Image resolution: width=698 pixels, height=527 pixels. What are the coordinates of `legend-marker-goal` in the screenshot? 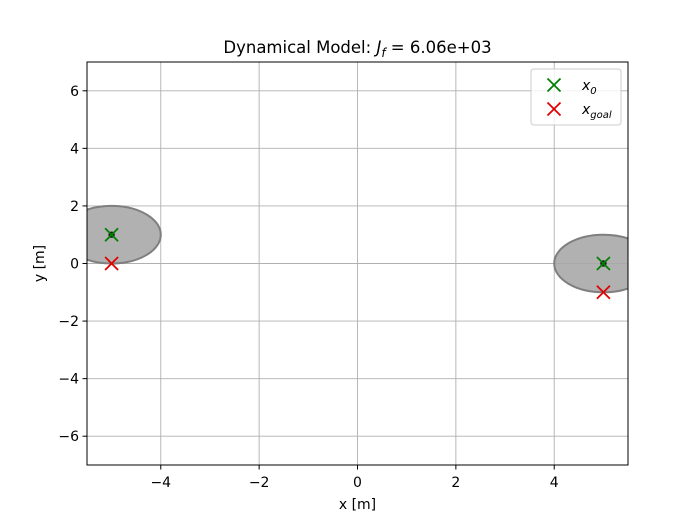 It's located at (554, 109).